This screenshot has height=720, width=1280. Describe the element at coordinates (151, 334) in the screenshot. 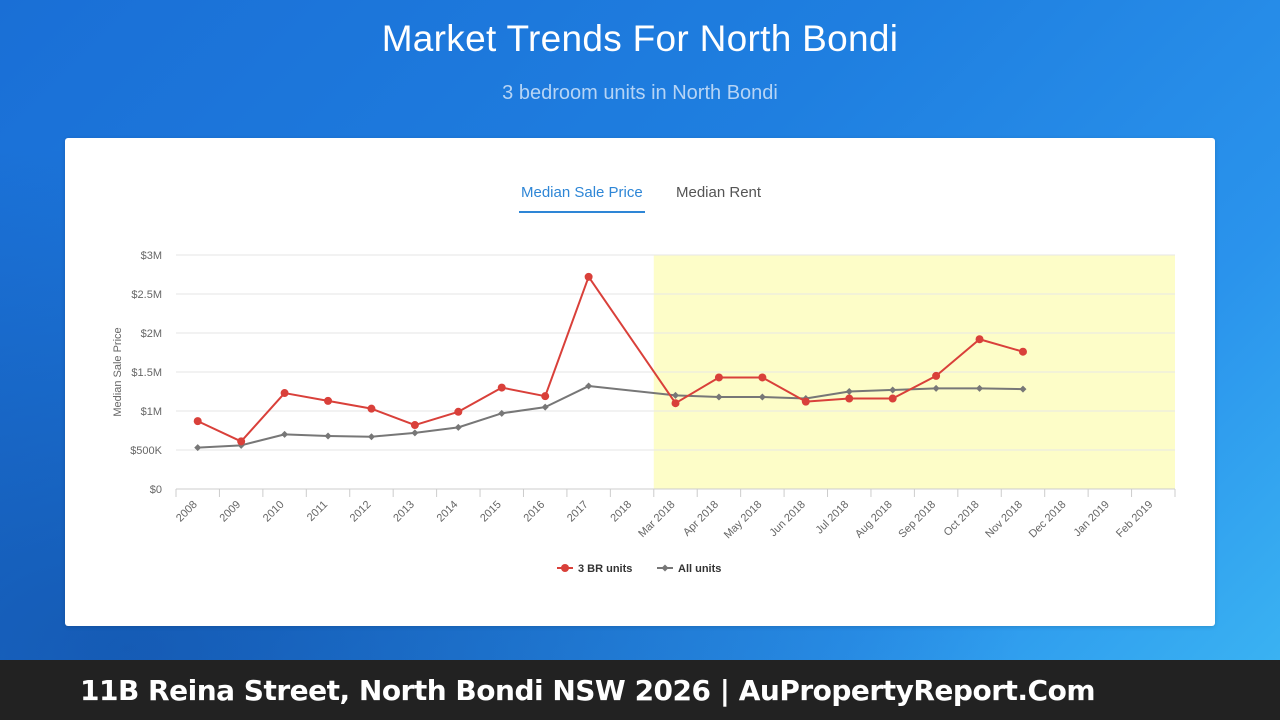

I see `y-tick-label: $2M` at that location.